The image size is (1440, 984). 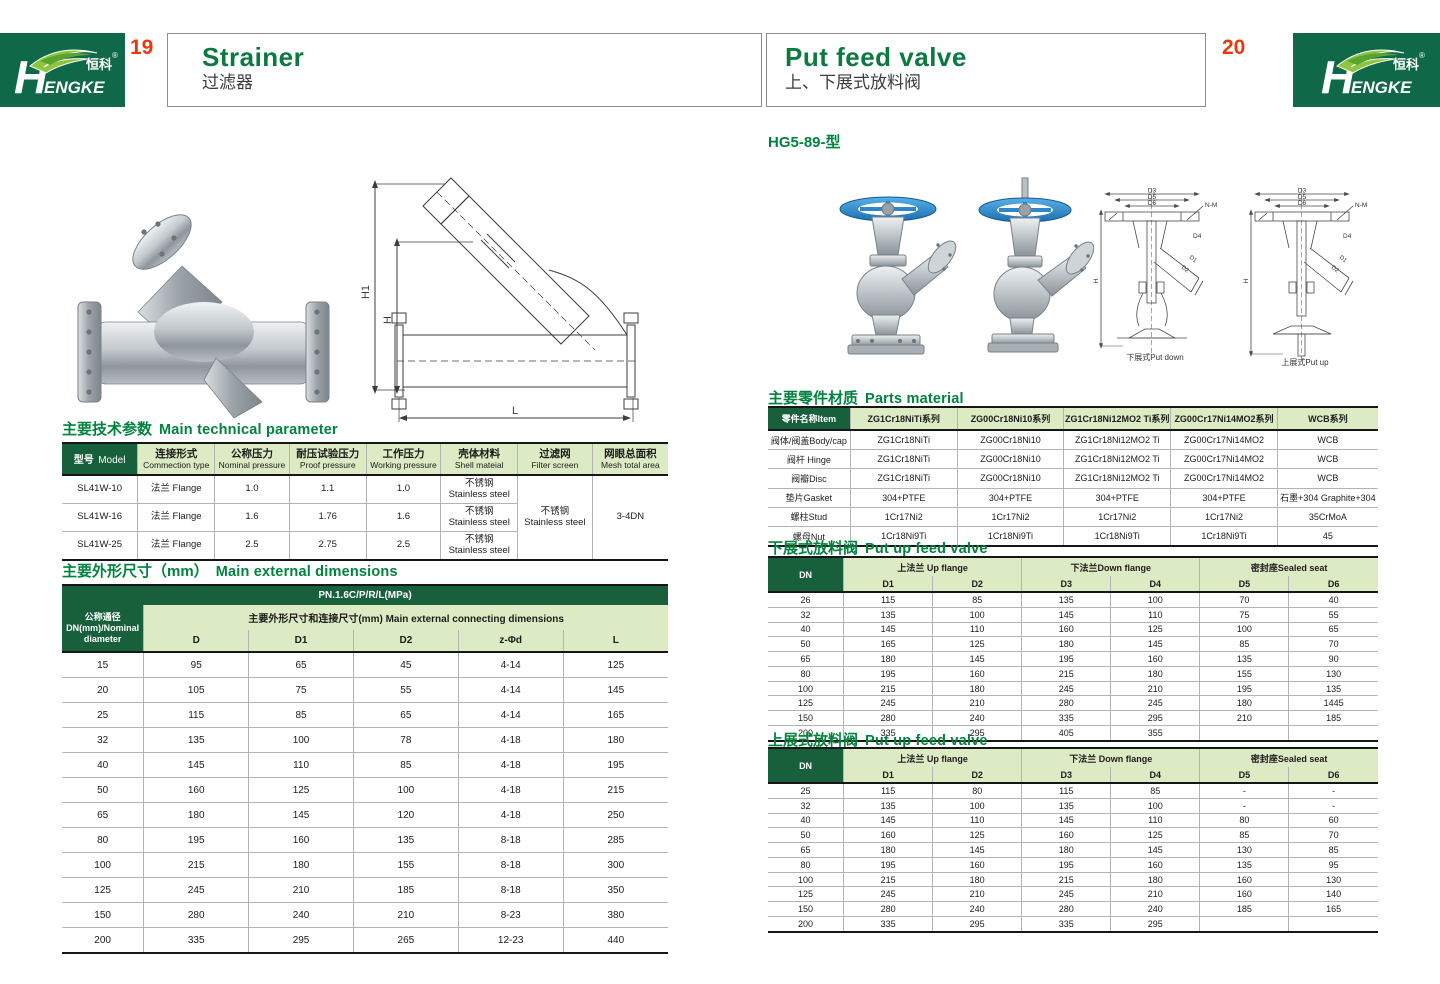 I want to click on logo-zh: 恒科, so click(x=1406, y=64).